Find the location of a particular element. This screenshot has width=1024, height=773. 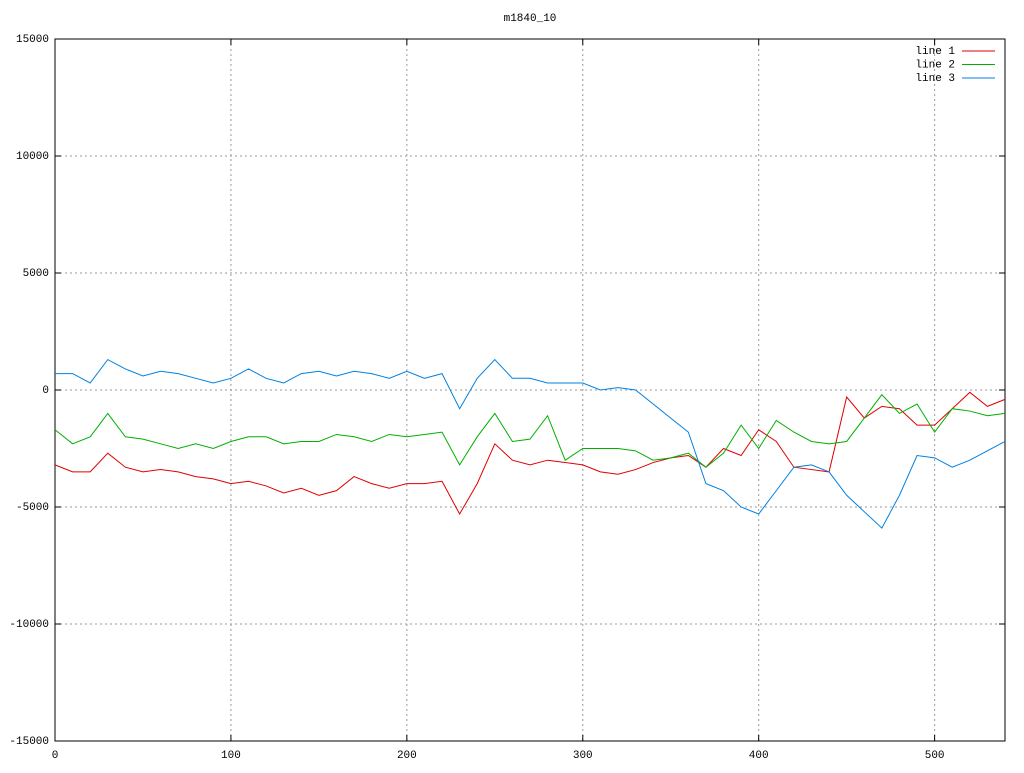

x-tick-label: 0 is located at coordinates (55, 756).